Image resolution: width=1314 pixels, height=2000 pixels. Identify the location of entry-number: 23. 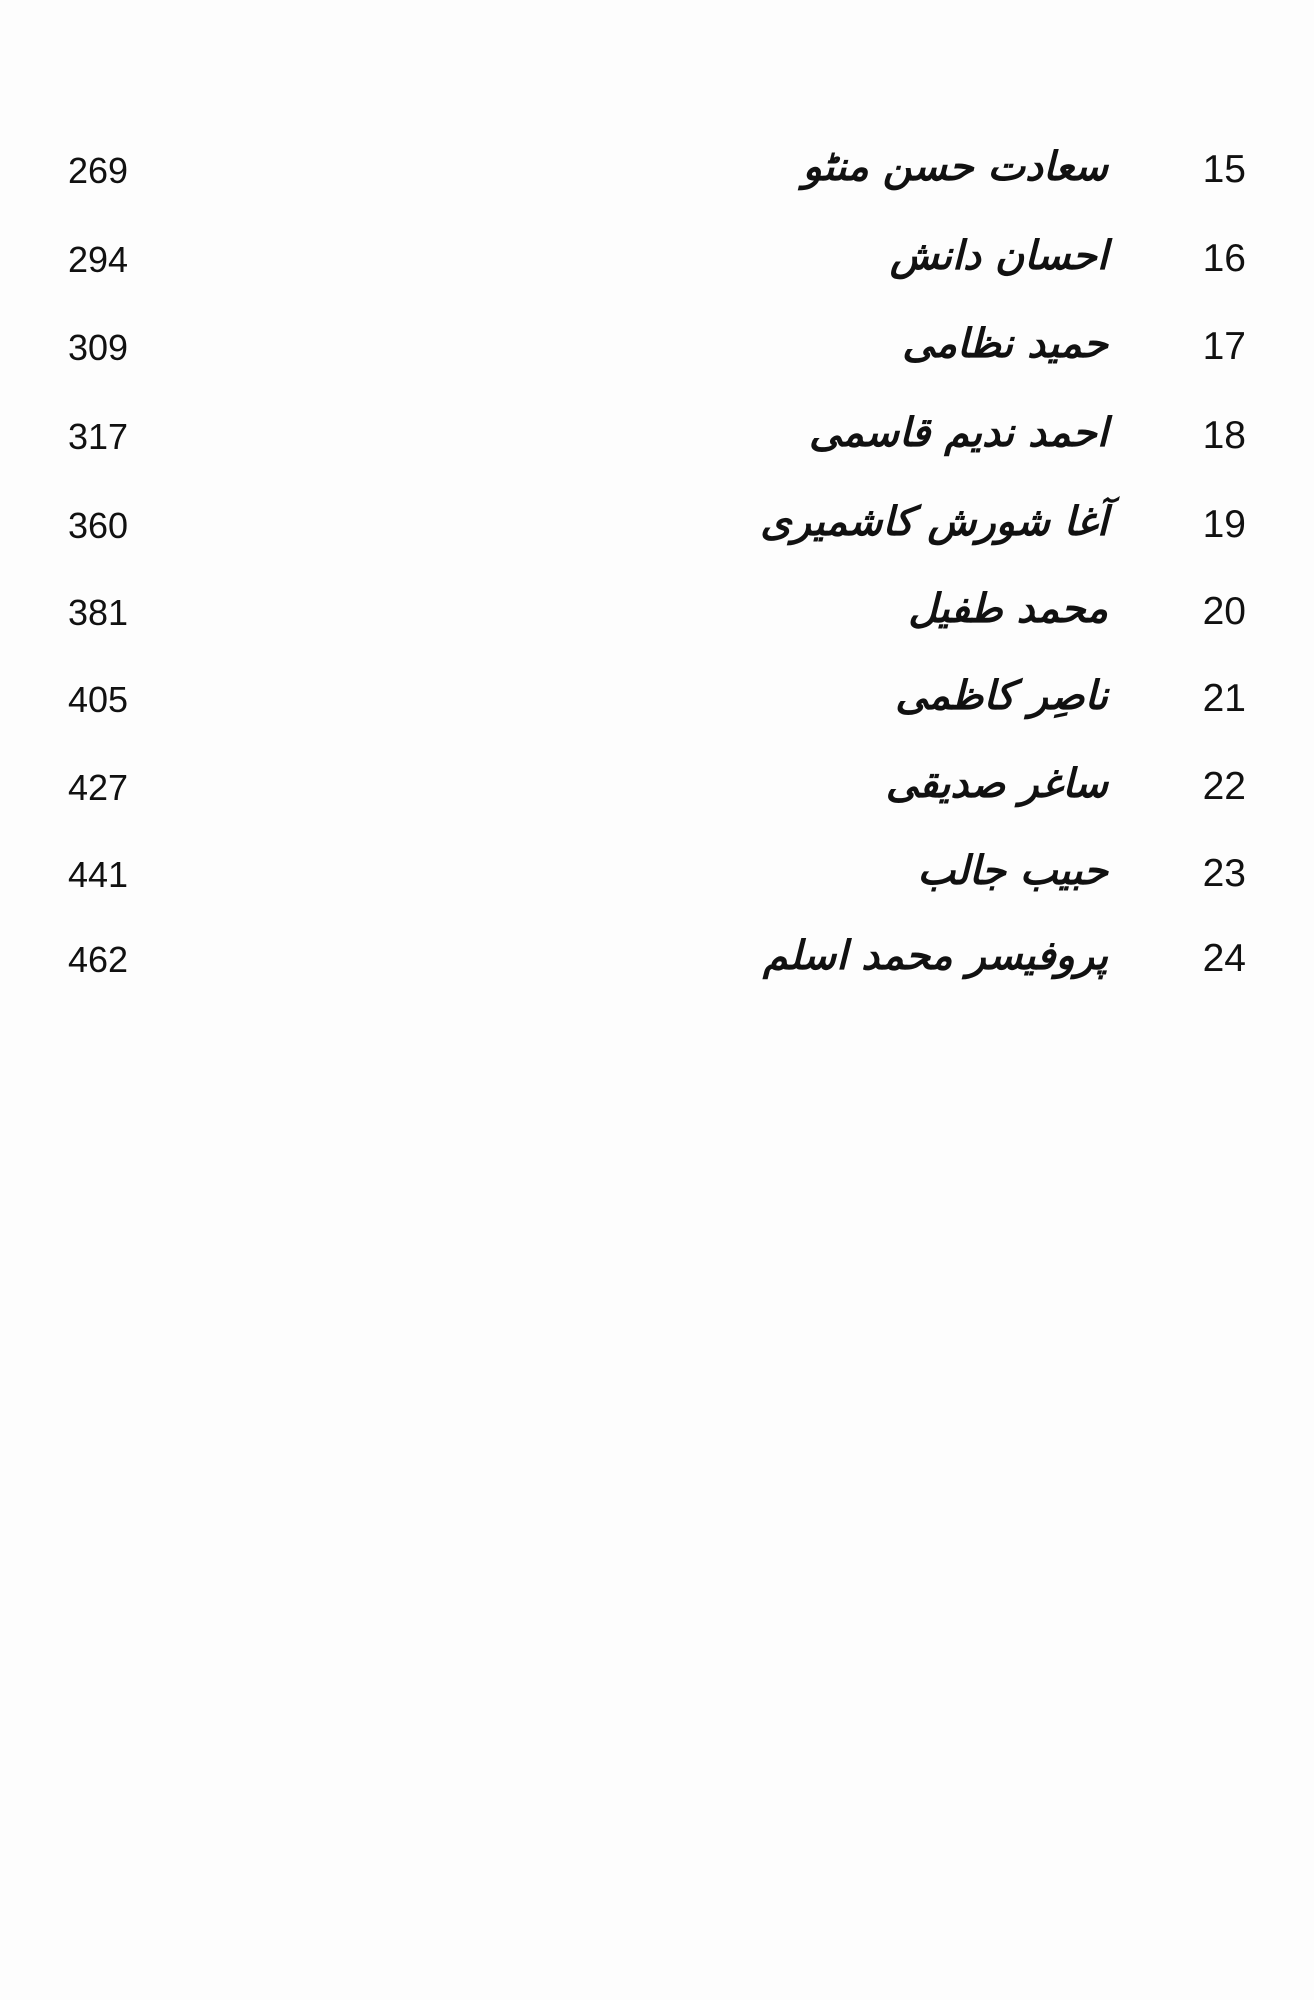
(1224, 873).